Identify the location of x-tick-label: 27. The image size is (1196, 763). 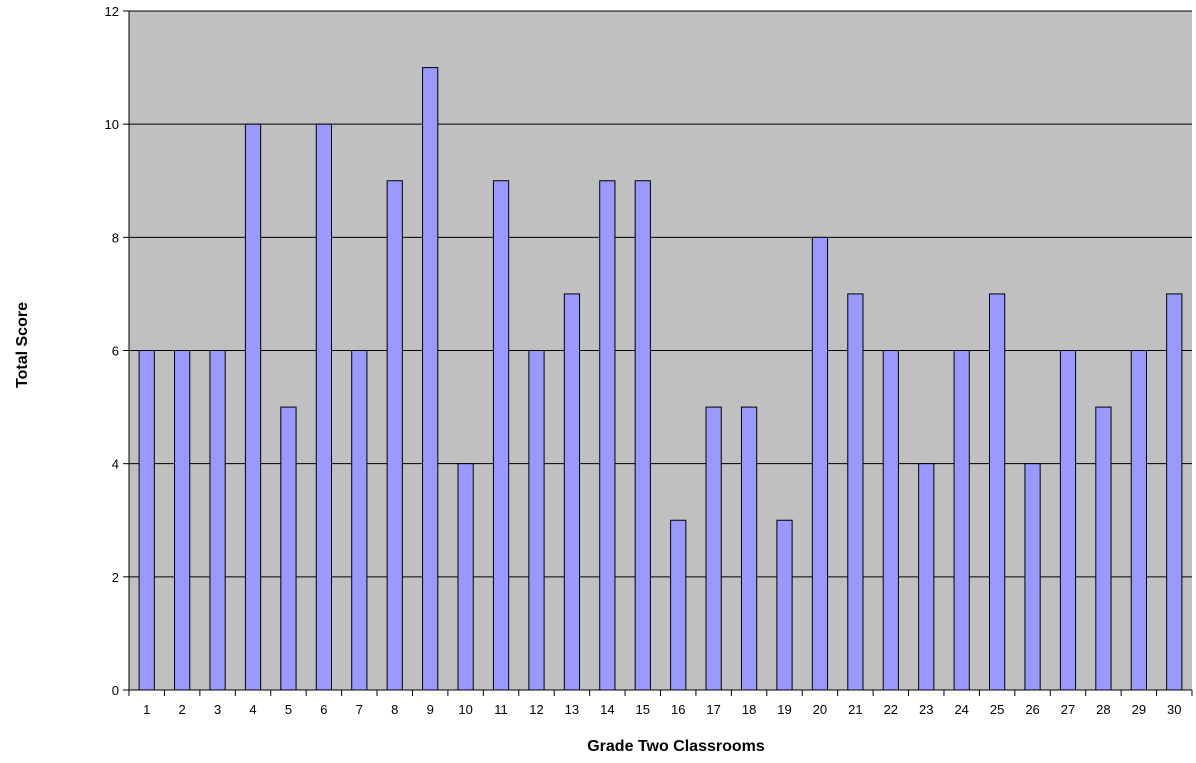
(1068, 709).